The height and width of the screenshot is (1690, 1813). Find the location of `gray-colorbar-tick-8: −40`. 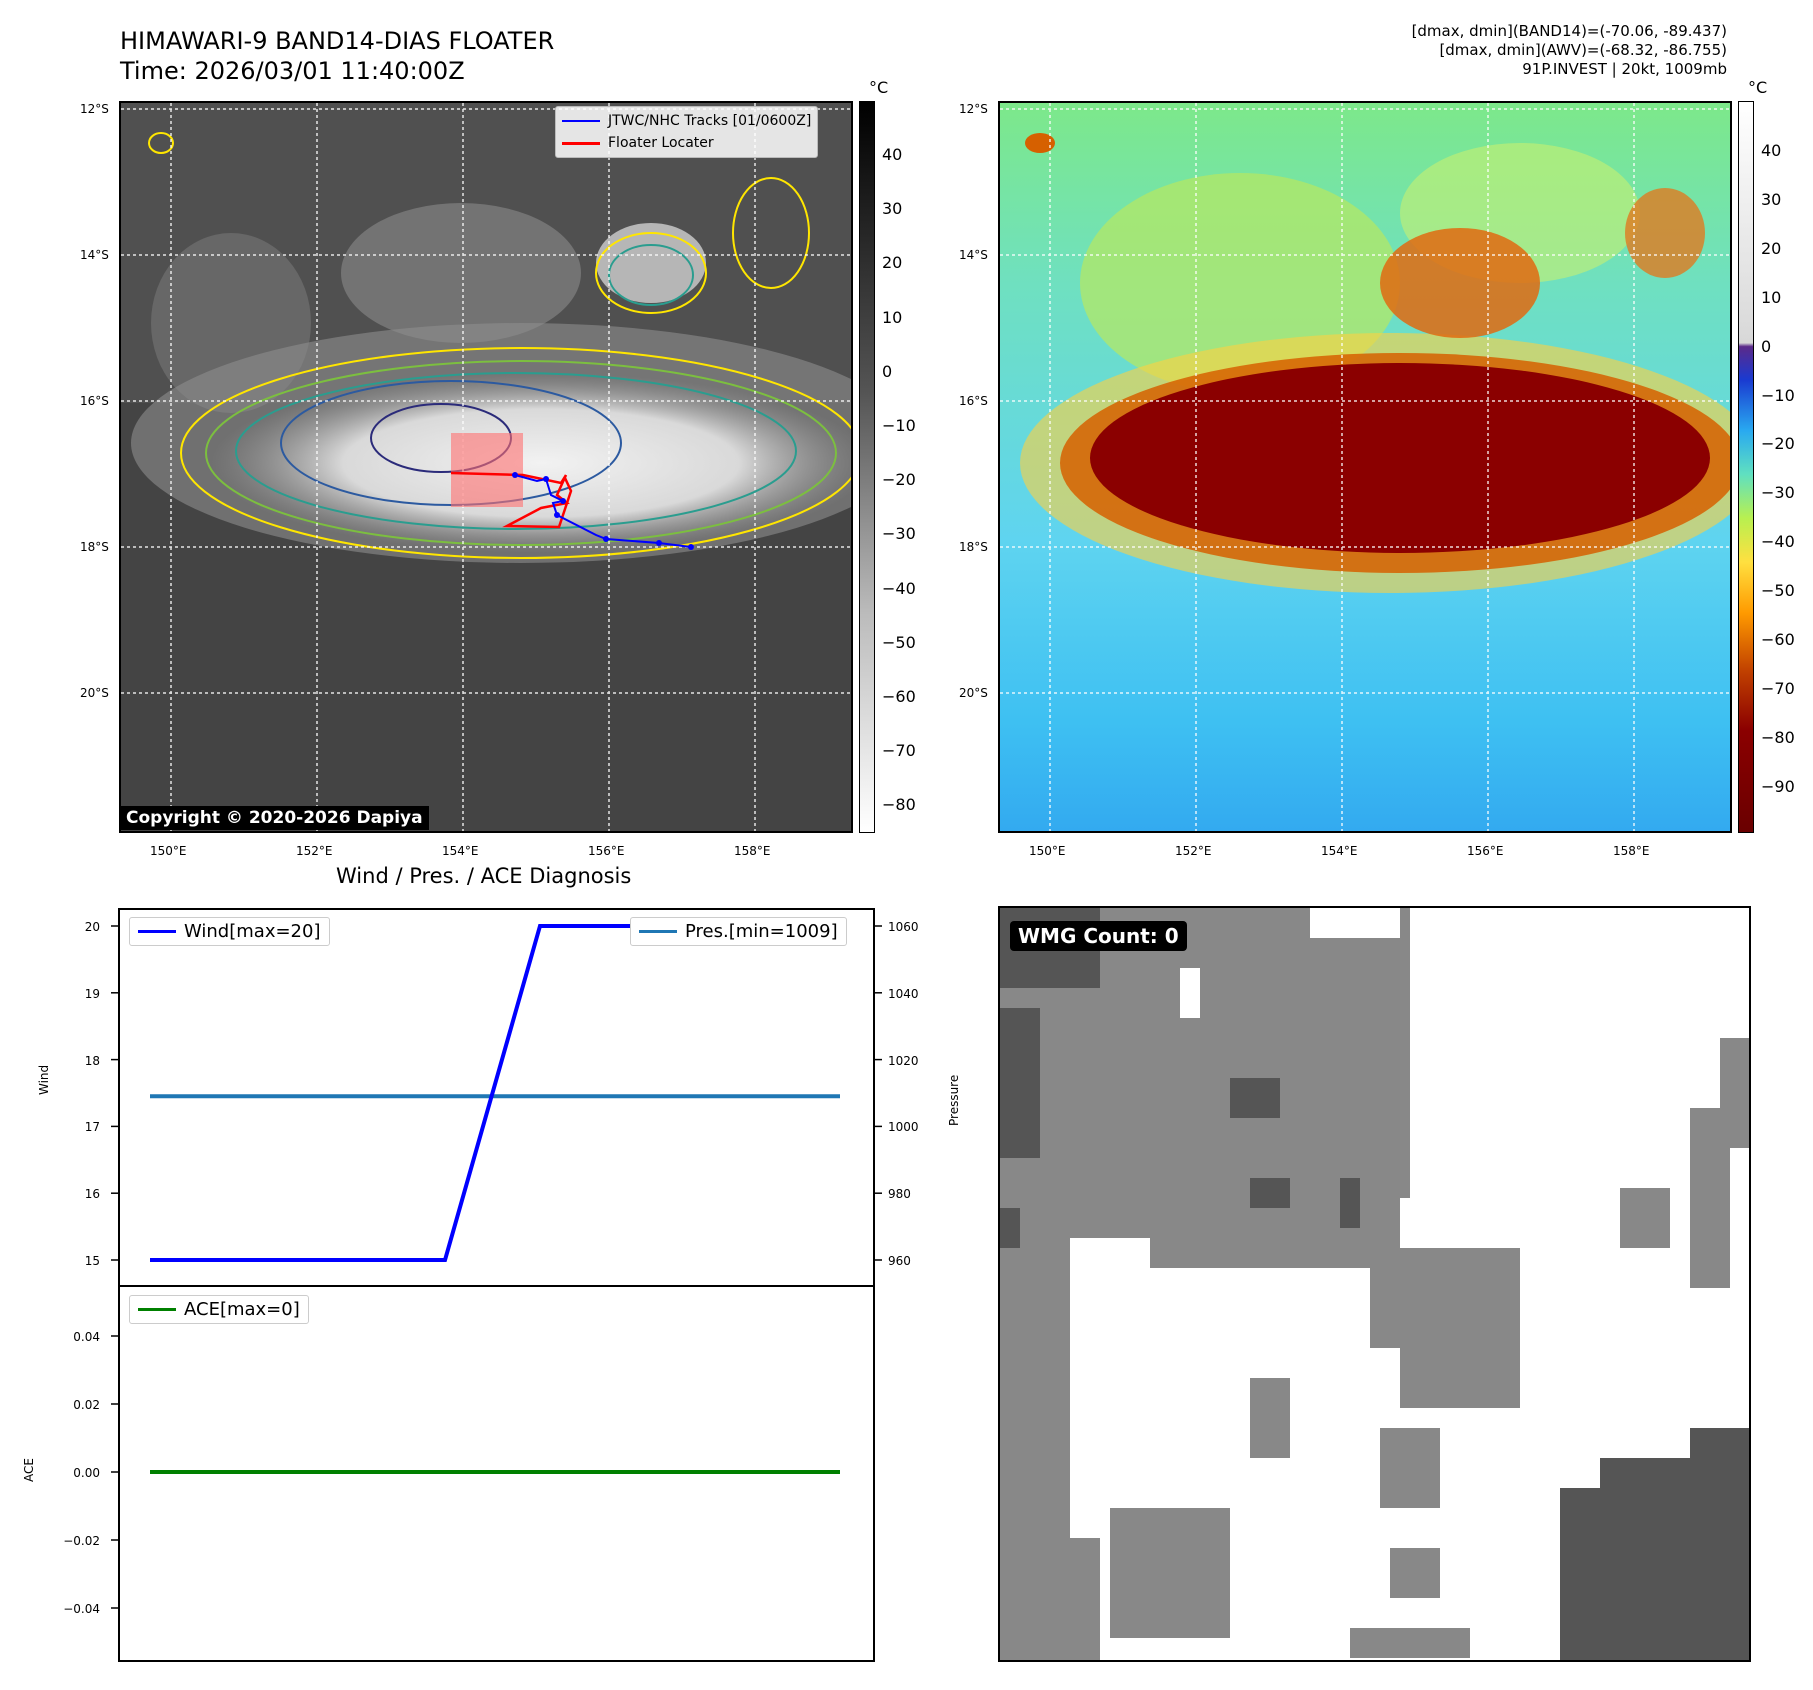

gray-colorbar-tick-8: −40 is located at coordinates (899, 588).